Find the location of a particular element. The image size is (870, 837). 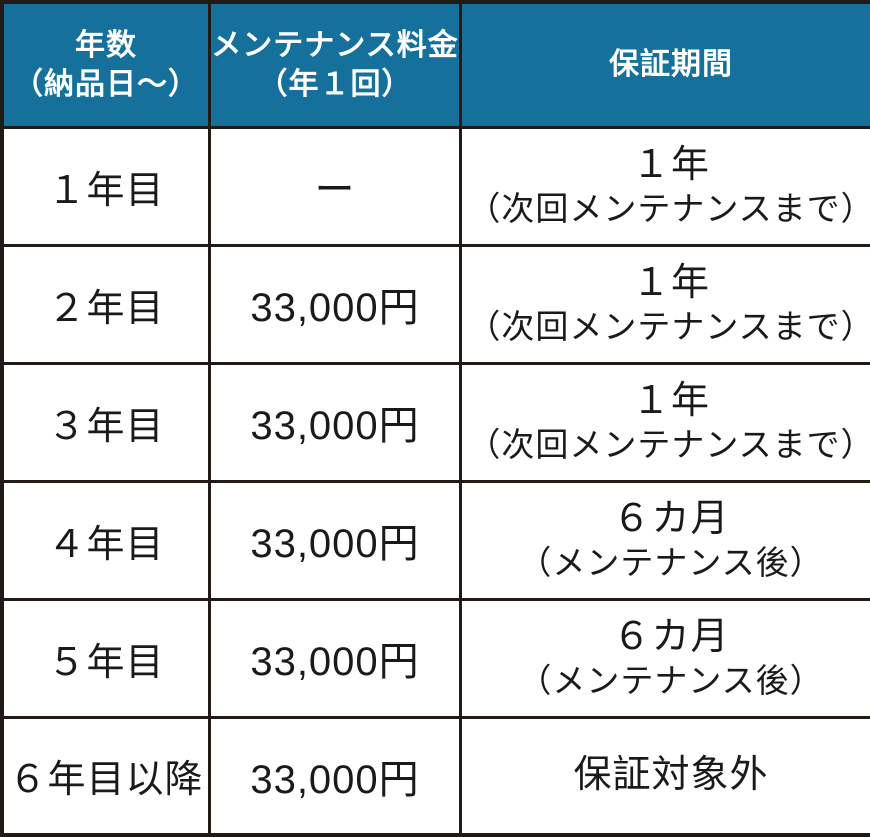

warranty-main: 保証対象外 is located at coordinates (666, 776).